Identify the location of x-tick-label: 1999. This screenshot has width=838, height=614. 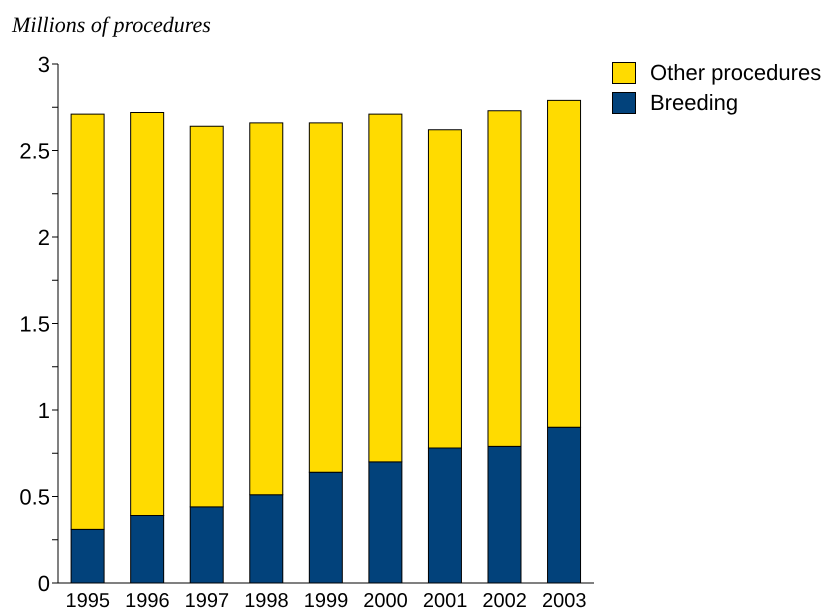
(326, 601).